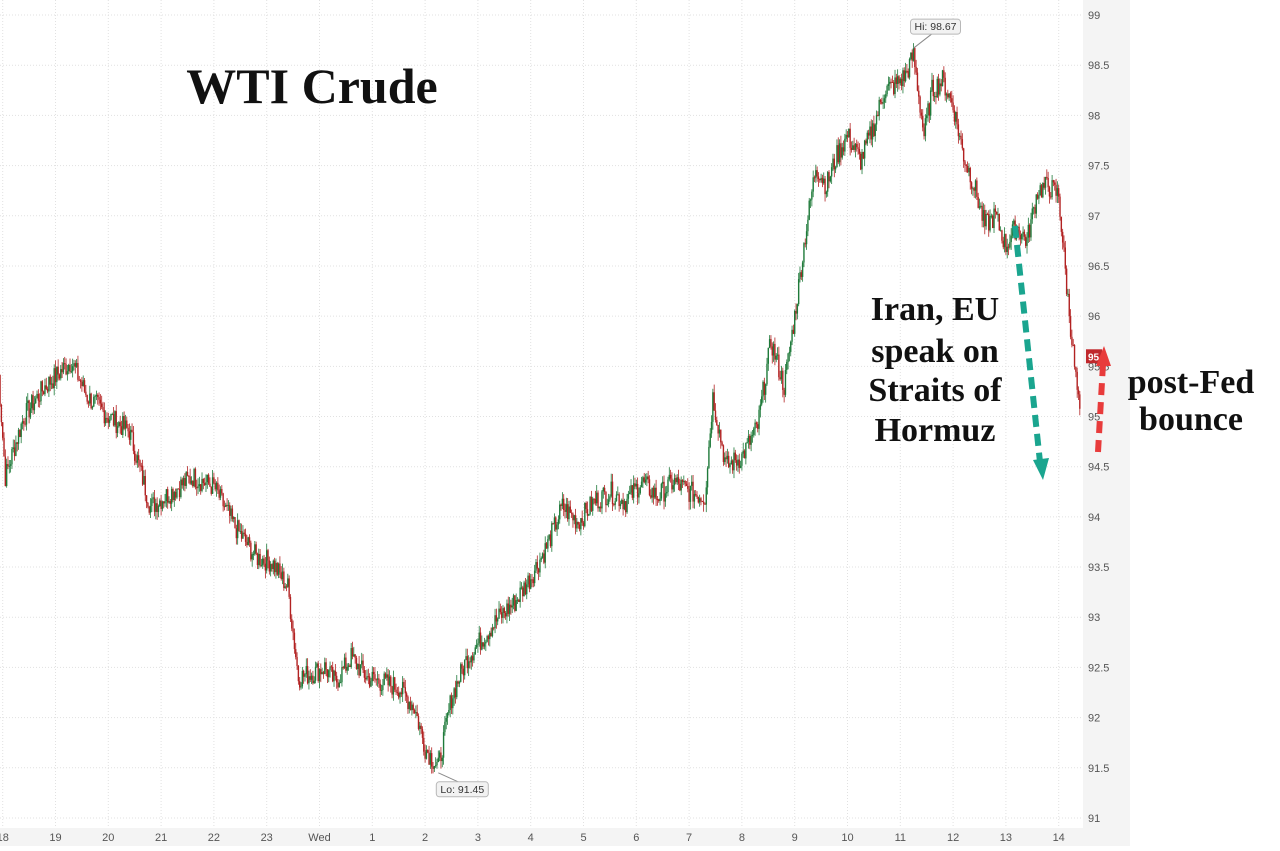 The height and width of the screenshot is (851, 1280). Describe the element at coordinates (311, 86) in the screenshot. I see `chart-title: WTI Crude` at that location.